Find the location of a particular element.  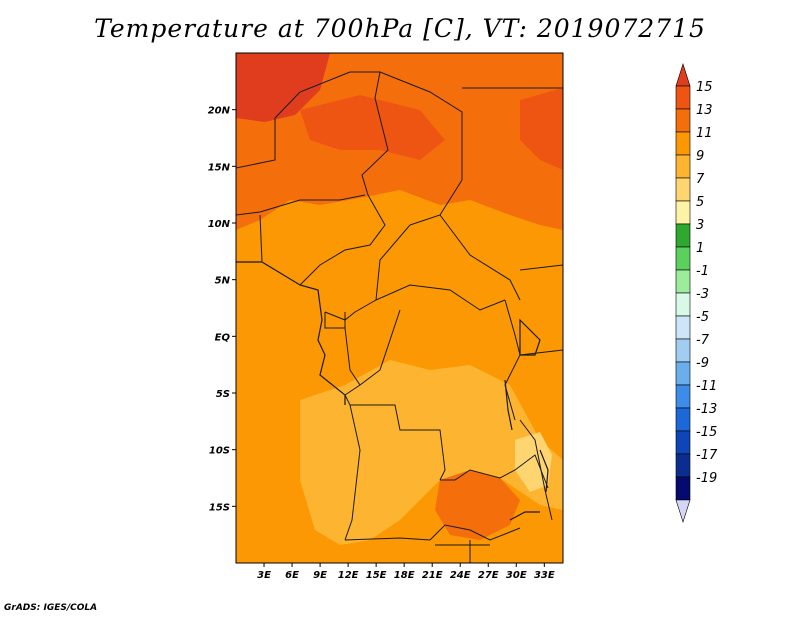

colorbar-bottom-arrow is located at coordinates (683, 511).